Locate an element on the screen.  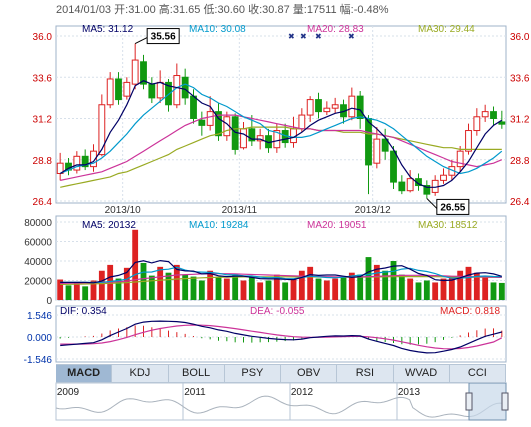
tab-cci: CCI is located at coordinates (478, 373).